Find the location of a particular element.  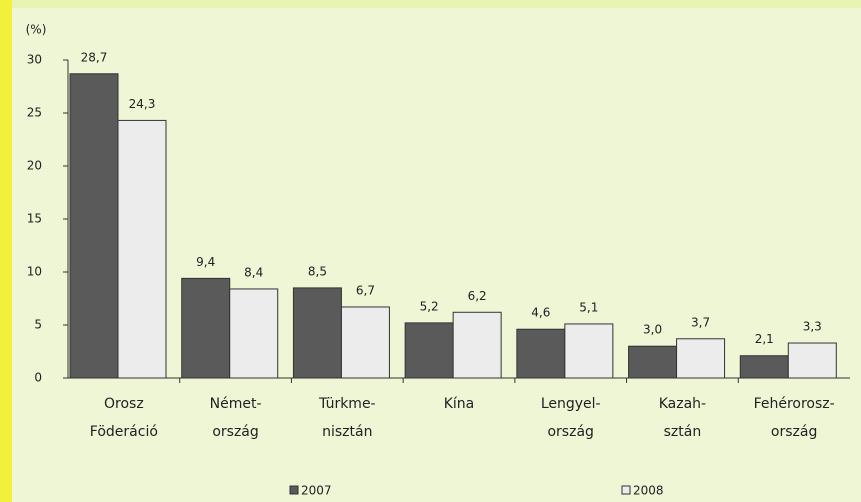

y-tick-label: 15 is located at coordinates (34, 219).